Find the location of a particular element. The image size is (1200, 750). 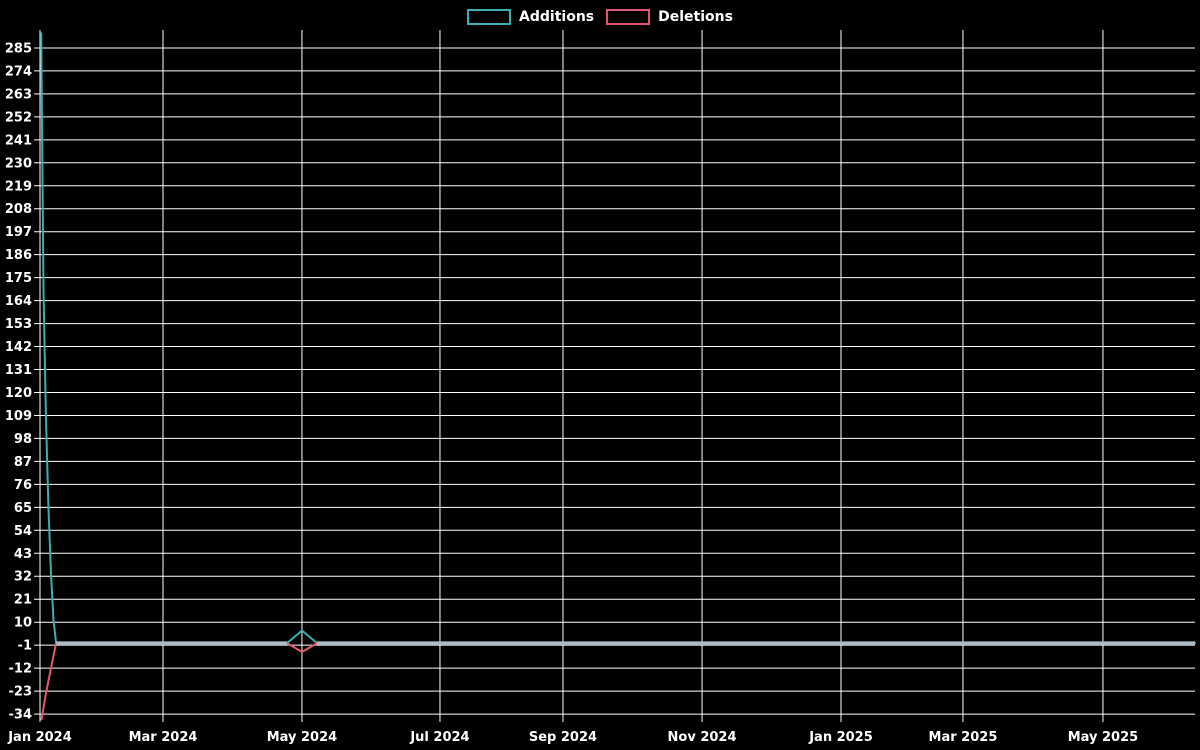

y-tick-label: 208 is located at coordinates (18, 209).